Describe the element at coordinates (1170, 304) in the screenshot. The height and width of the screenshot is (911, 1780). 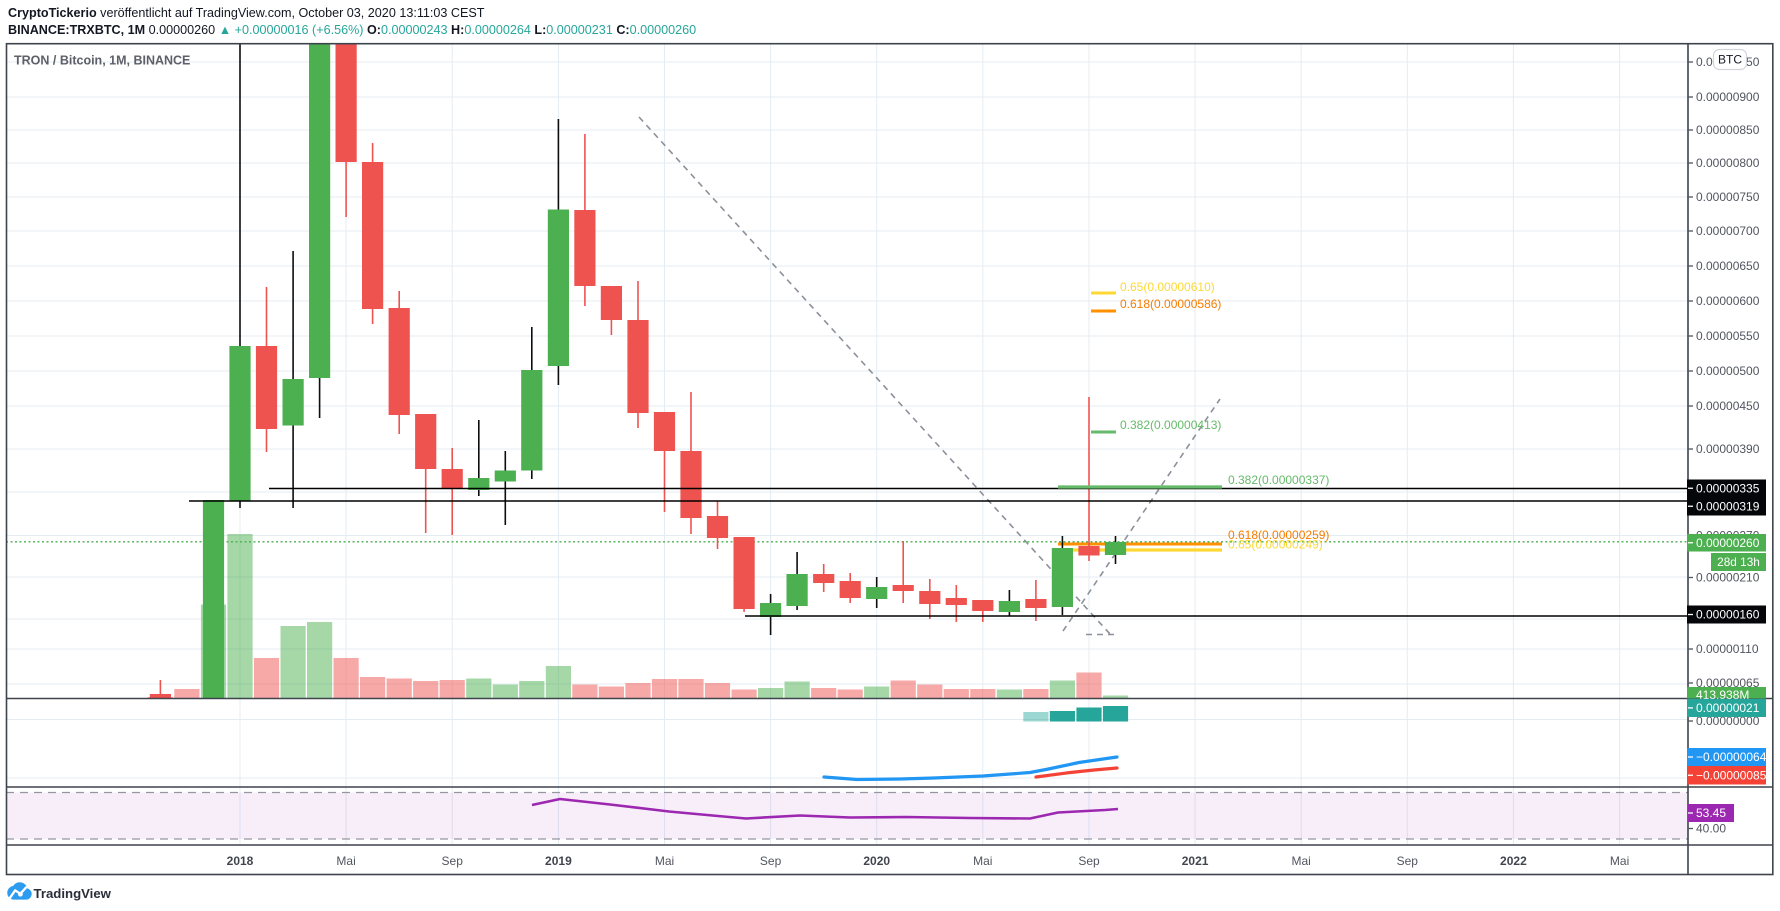
I see `svg-text: 0.618(0.00000586)` at that location.